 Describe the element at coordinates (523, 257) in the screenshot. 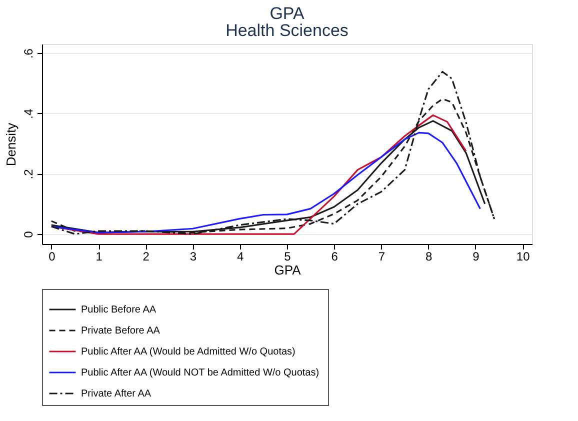

I see `x-tick-label: 10` at that location.